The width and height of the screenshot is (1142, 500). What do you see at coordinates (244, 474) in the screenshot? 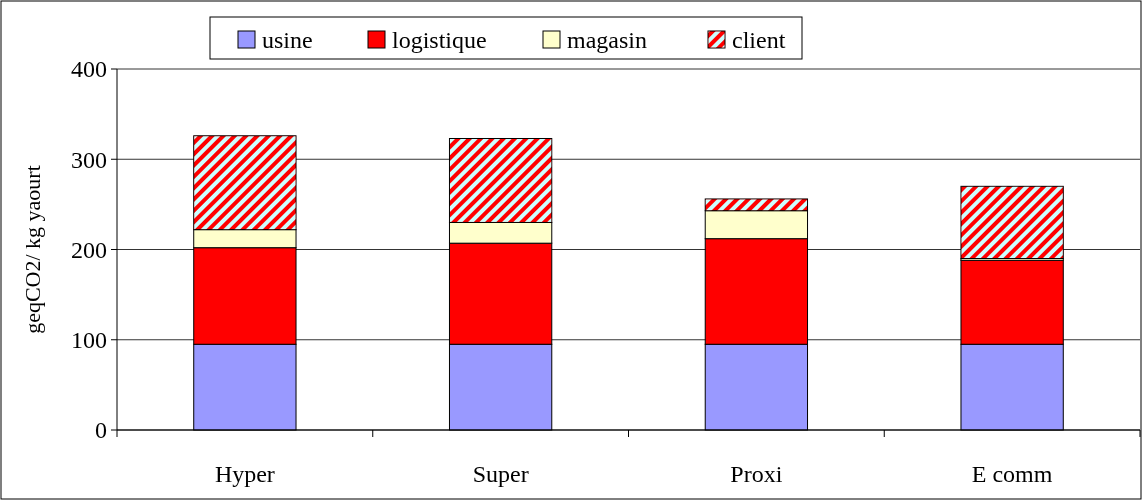
I see `x-tick-label: Hyper` at bounding box center [244, 474].